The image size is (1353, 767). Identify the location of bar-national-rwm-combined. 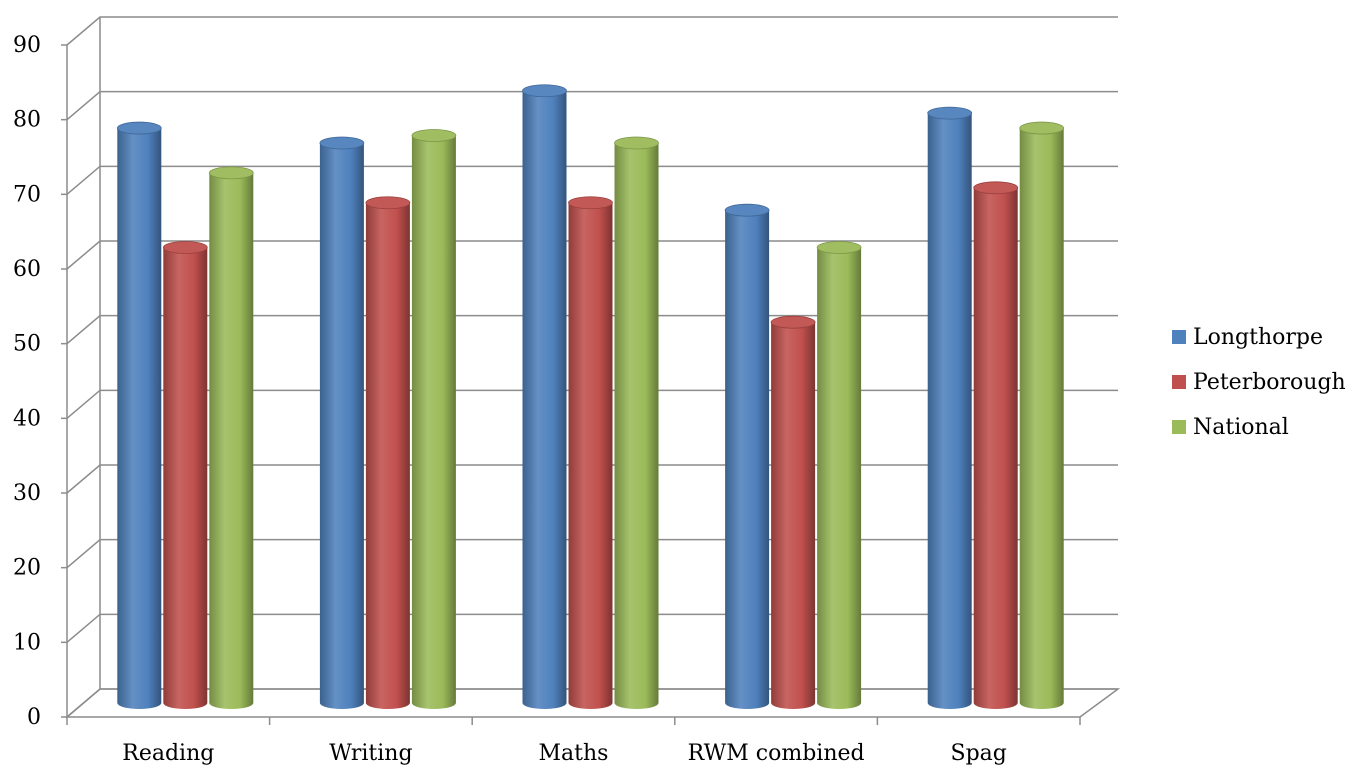
(839, 475).